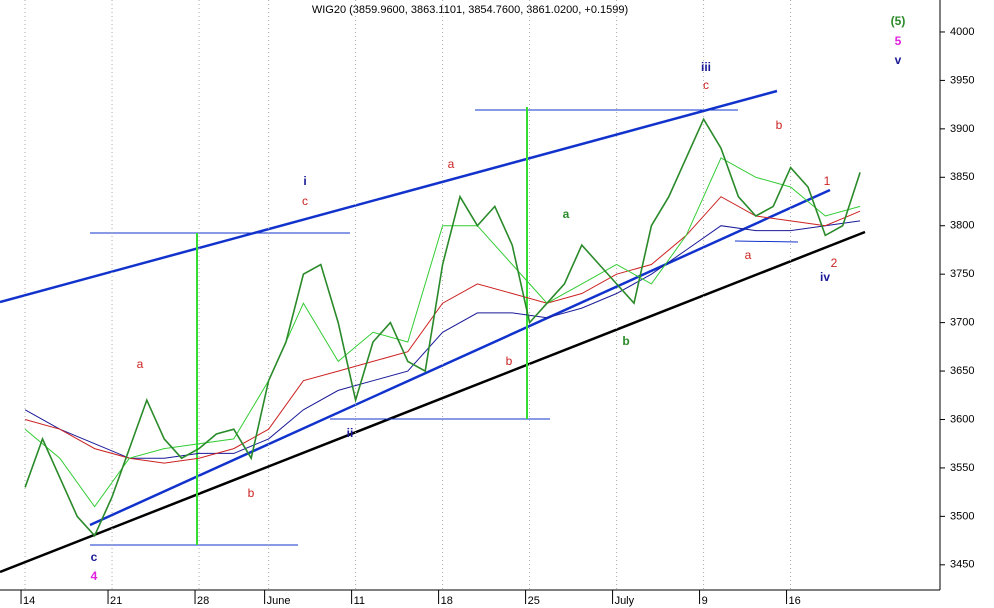 This screenshot has width=994, height=608. Describe the element at coordinates (834, 263) in the screenshot. I see `wave-label: 2` at that location.